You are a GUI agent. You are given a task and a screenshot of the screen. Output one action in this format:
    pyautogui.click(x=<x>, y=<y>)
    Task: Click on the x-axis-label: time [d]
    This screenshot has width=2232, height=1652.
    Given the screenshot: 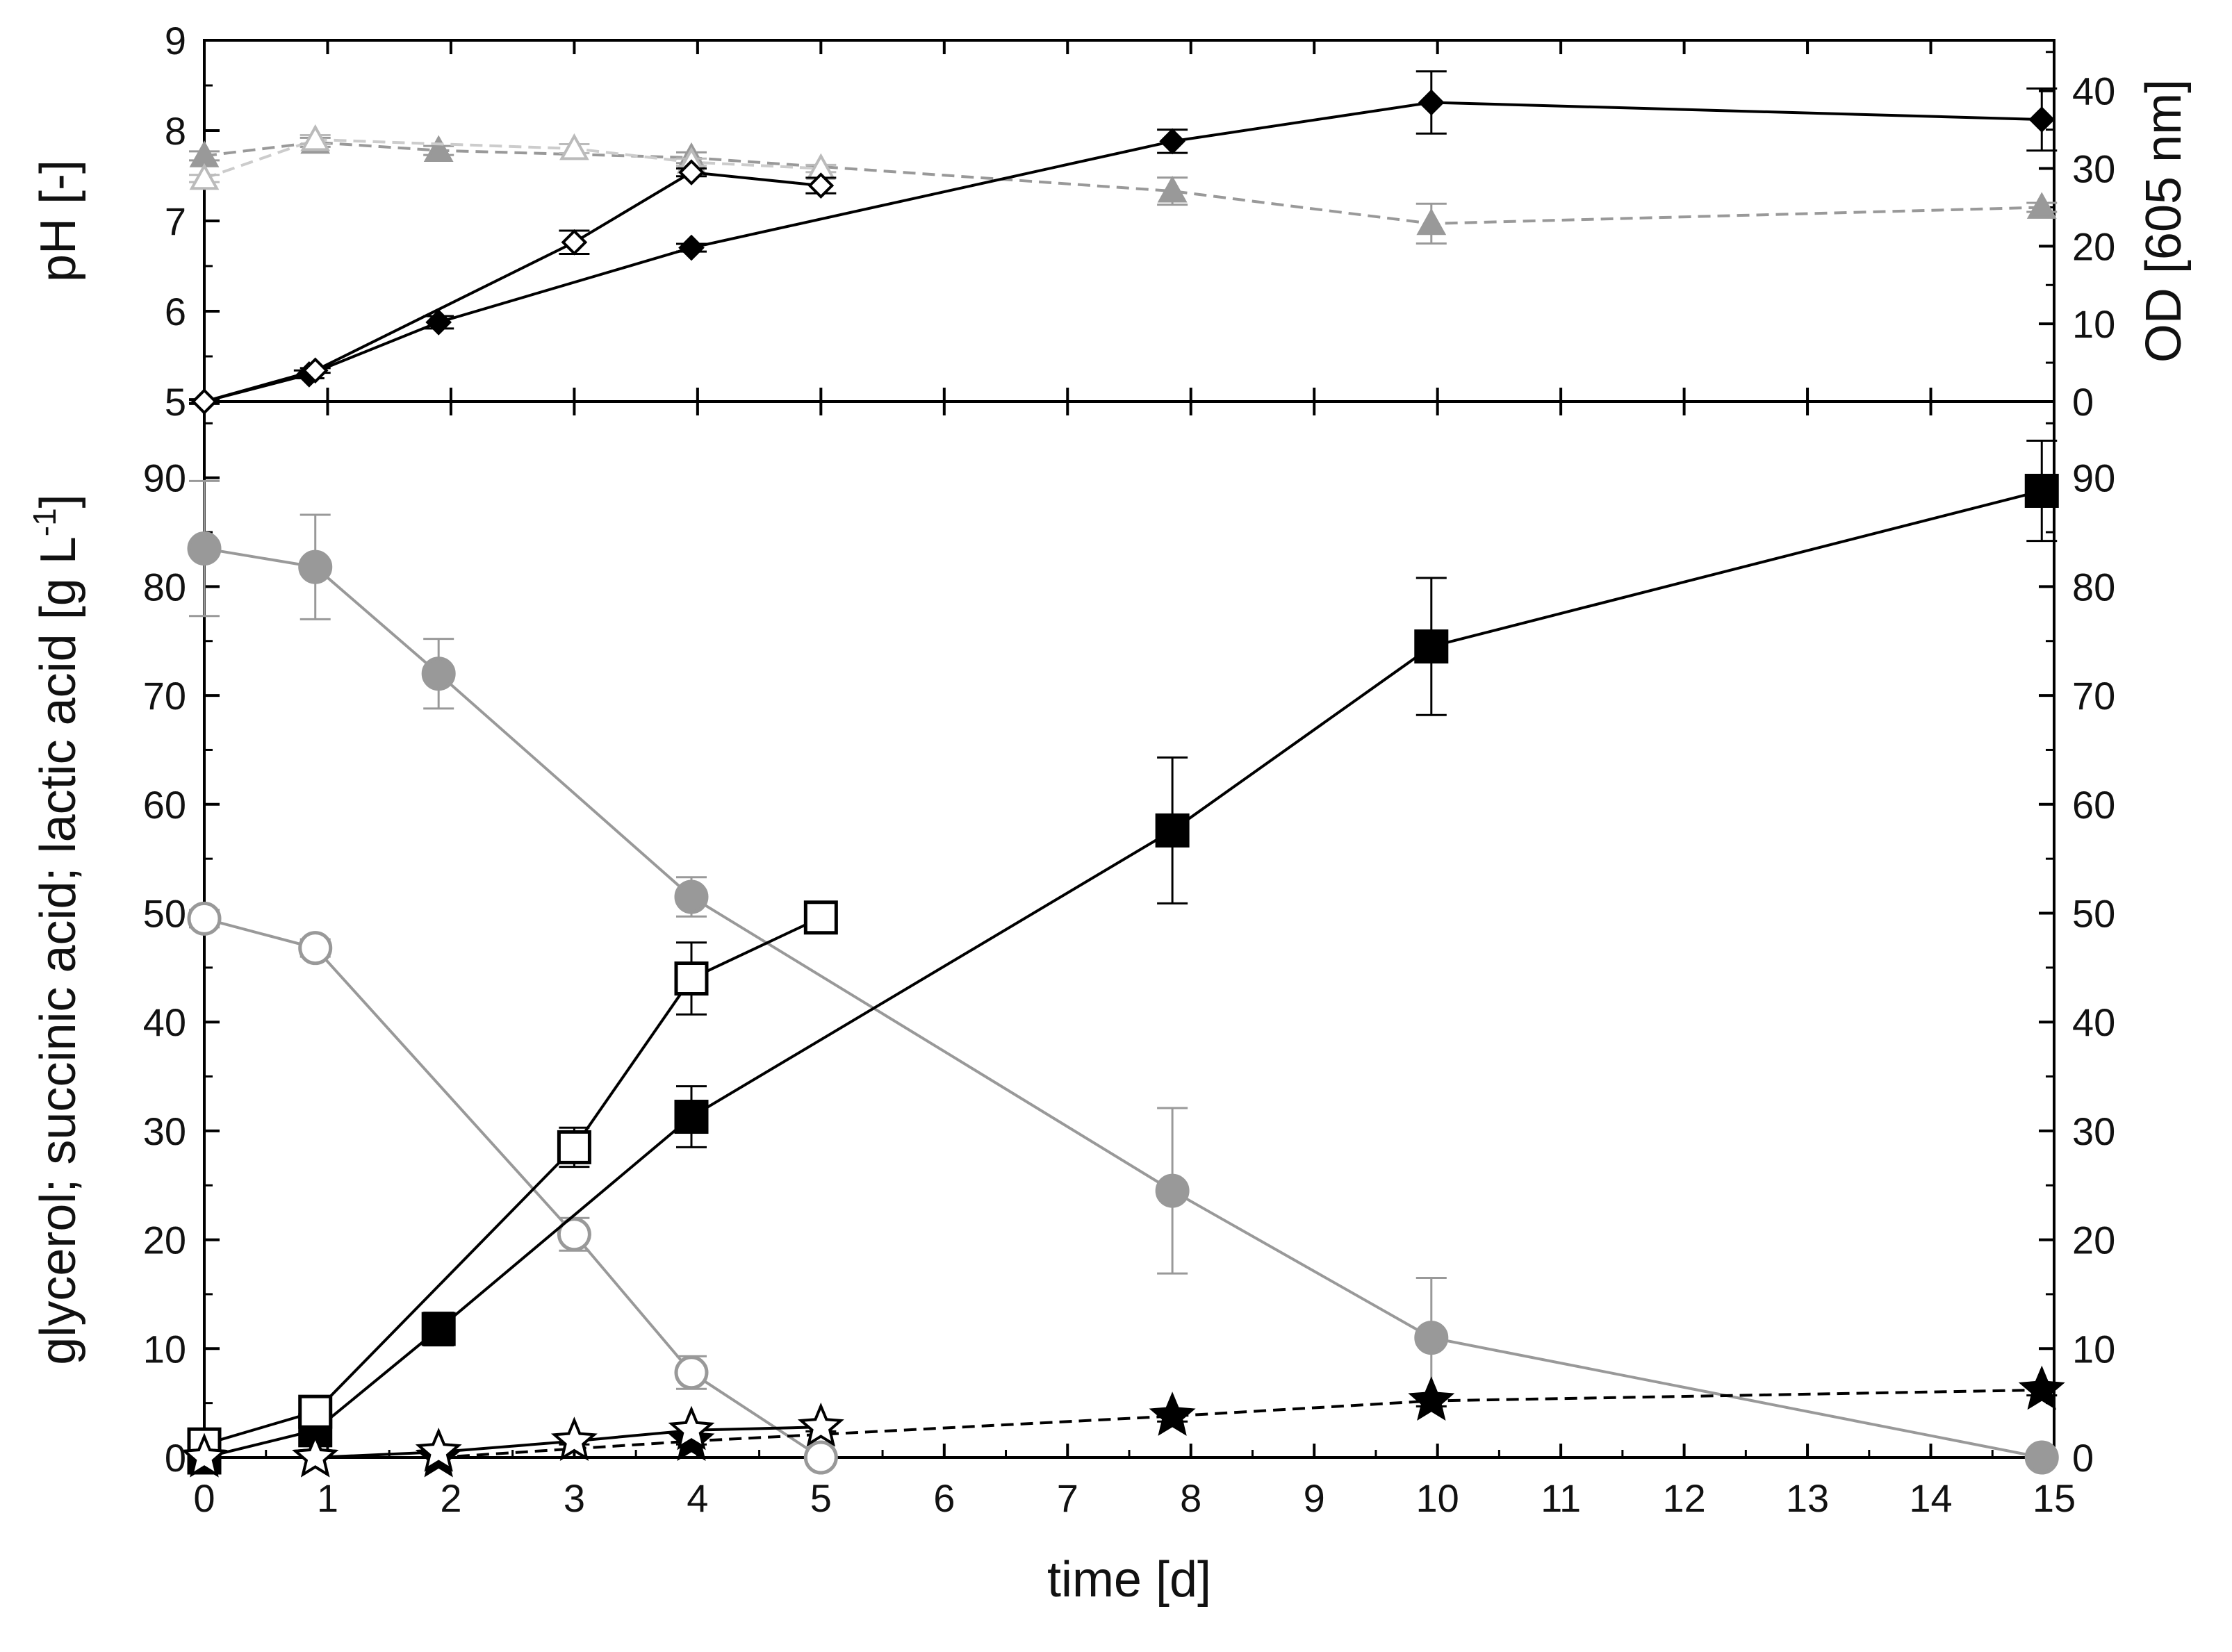 What is the action you would take?
    pyautogui.click(x=1129, y=1580)
    